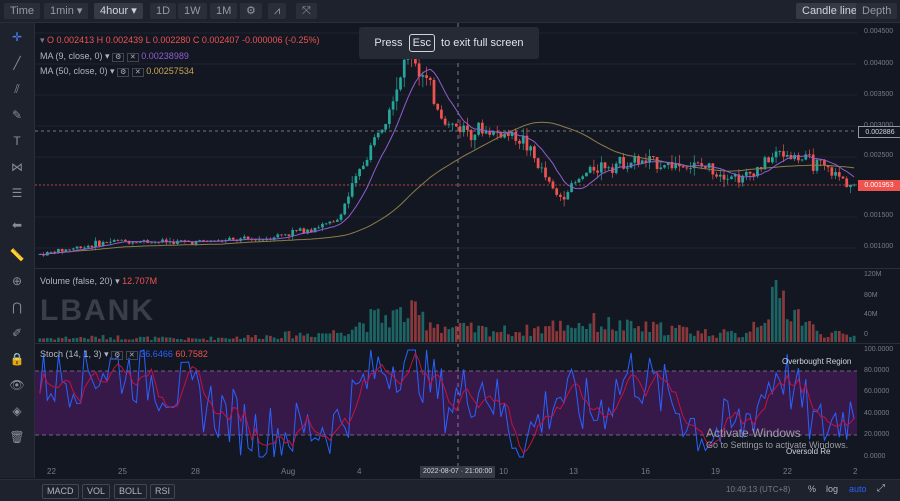 The image size is (900, 501). Describe the element at coordinates (22, 11) in the screenshot. I see `time-button: Time` at that location.